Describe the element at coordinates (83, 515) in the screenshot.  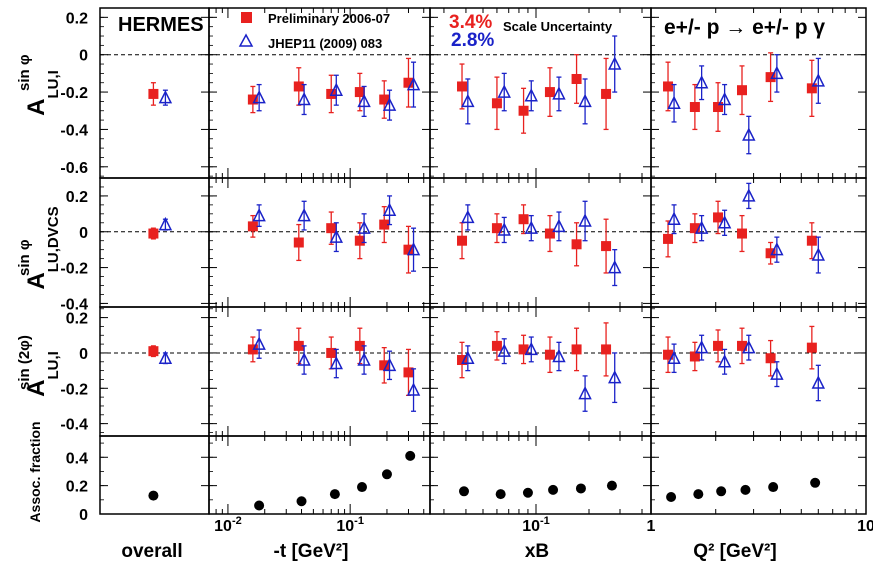
I see `y-tick-label: 0` at that location.